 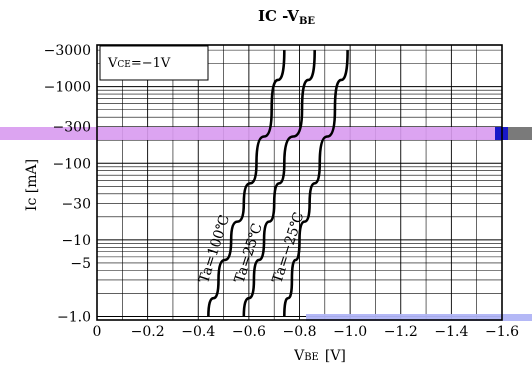 What do you see at coordinates (288, 247) in the screenshot?
I see `series-label: Ta=−25℃` at bounding box center [288, 247].